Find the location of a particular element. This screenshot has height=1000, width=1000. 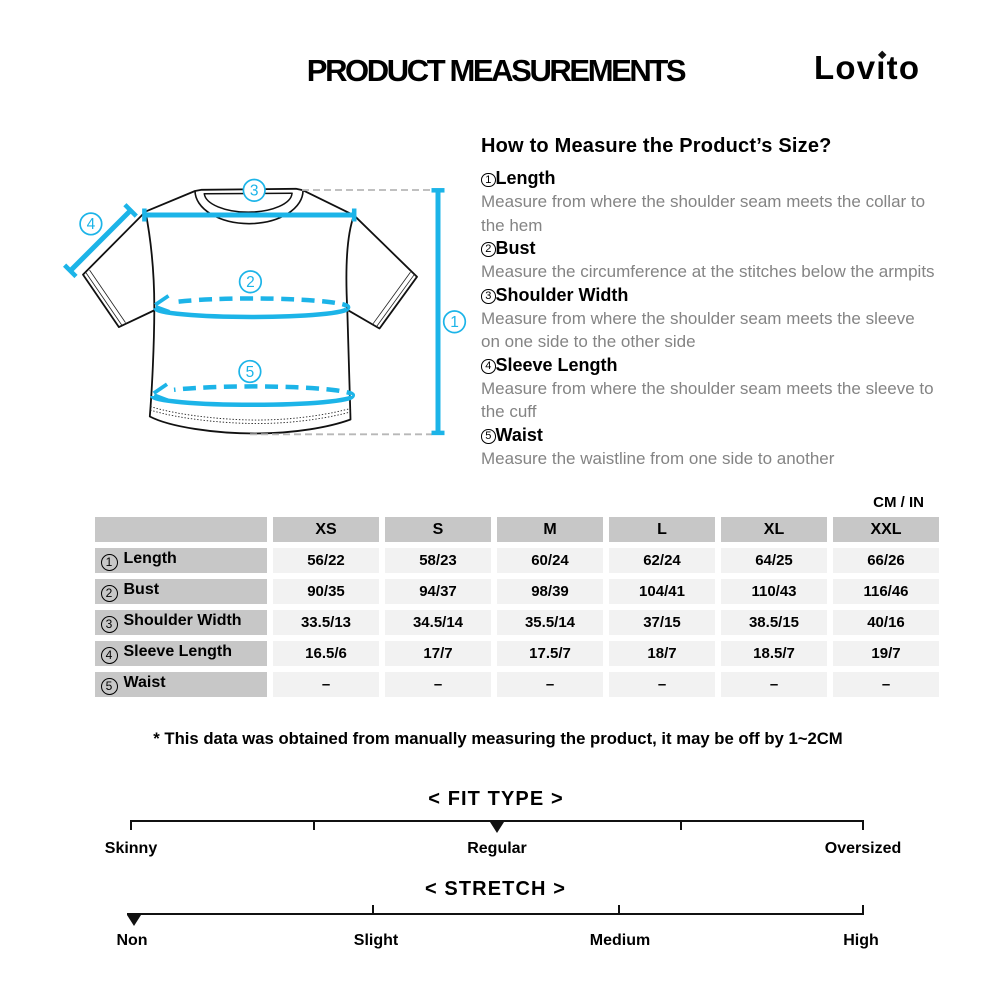

svg-text: 5 is located at coordinates (250, 372).